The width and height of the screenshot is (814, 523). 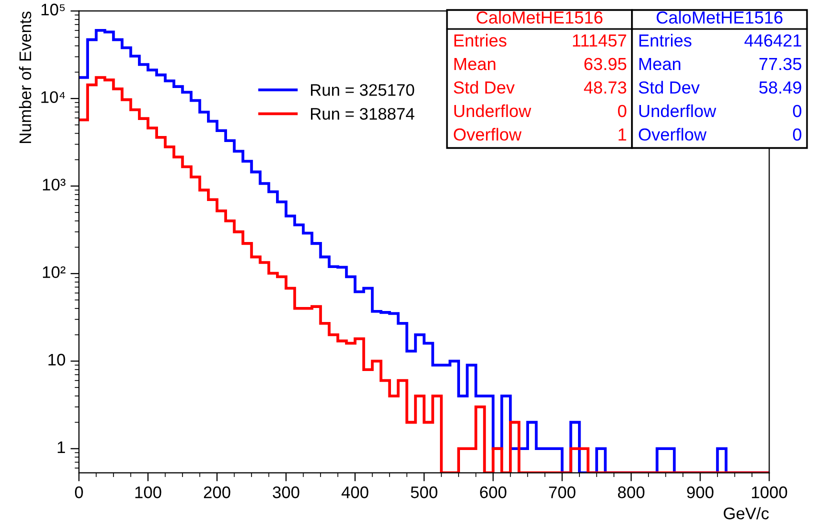 What do you see at coordinates (605, 64) in the screenshot?
I see `annotation: 63.95` at bounding box center [605, 64].